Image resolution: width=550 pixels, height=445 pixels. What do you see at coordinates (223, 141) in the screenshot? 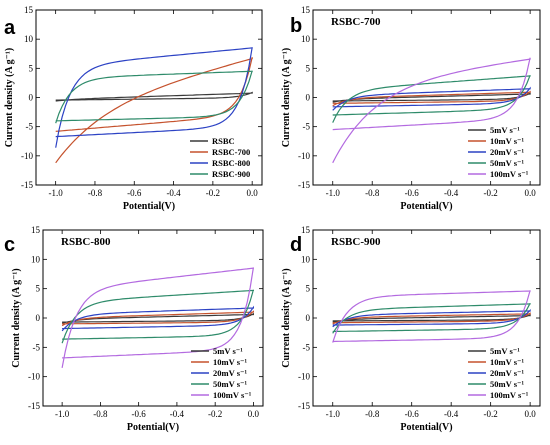
I see `legend-label: RSBC` at bounding box center [223, 141].